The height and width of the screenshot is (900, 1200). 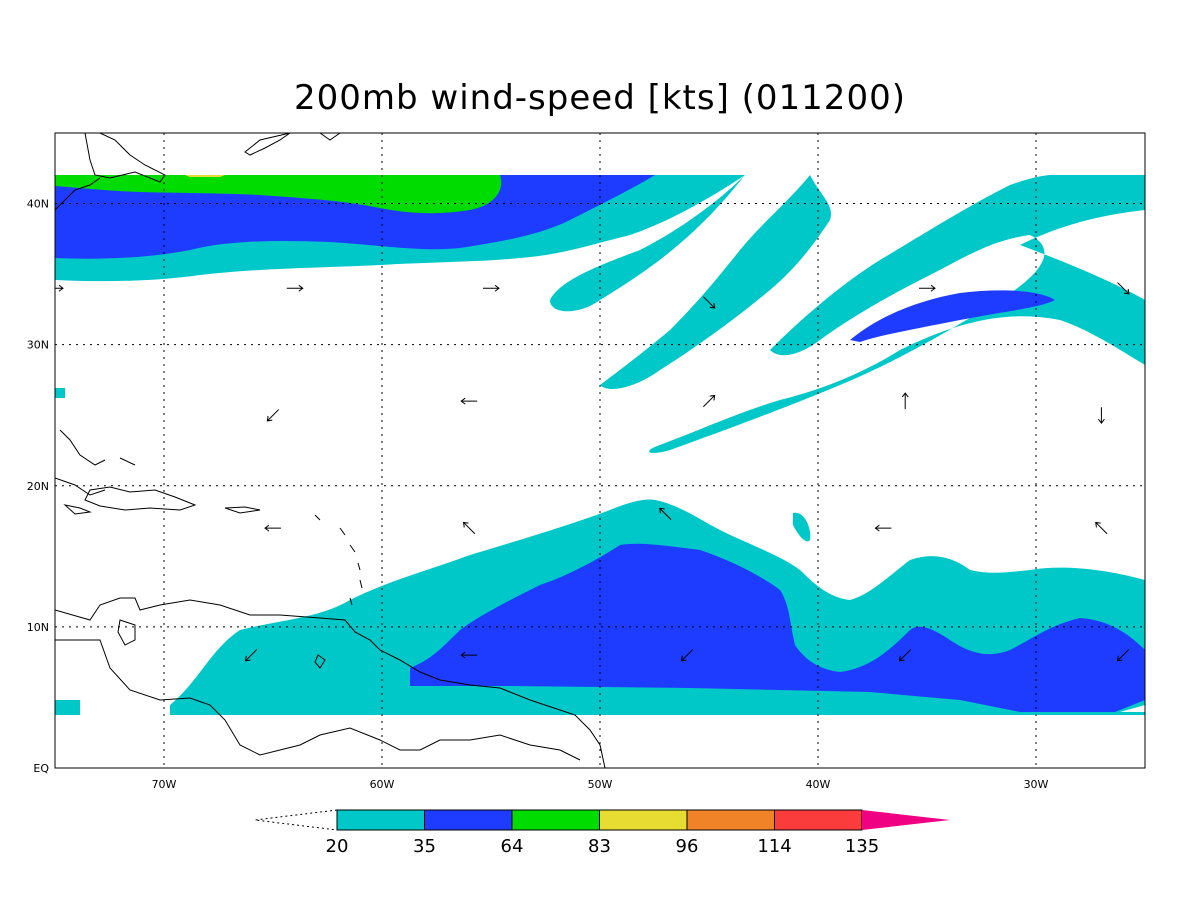 What do you see at coordinates (126, 632) in the screenshot?
I see `coastline-lake-maracaibo` at bounding box center [126, 632].